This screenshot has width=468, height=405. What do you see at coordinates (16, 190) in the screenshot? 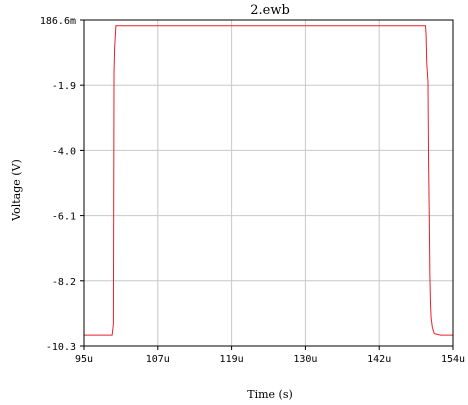
I see `y-axis-title: Voltage (V)` at bounding box center [16, 190].